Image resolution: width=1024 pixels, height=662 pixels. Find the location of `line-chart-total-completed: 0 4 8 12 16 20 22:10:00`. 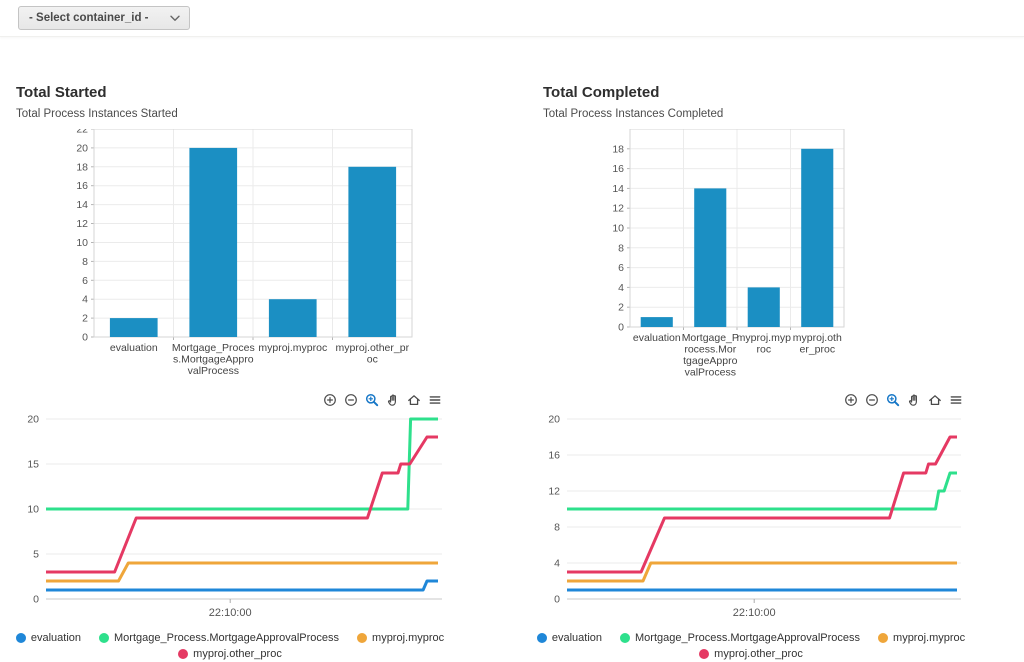

line-chart-total-completed: 0 4 8 12 16 20 22:10:00 is located at coordinates (751, 519).